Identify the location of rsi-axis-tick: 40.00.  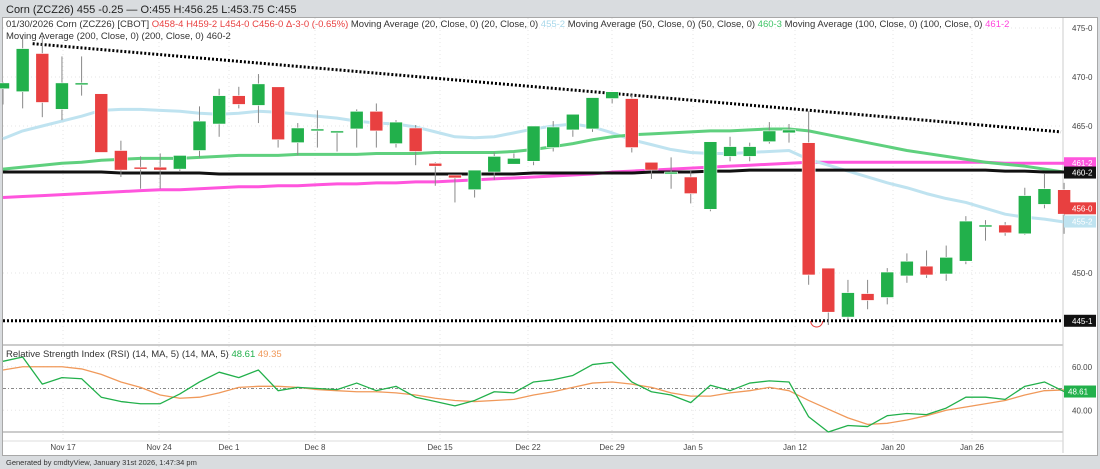
(1082, 410).